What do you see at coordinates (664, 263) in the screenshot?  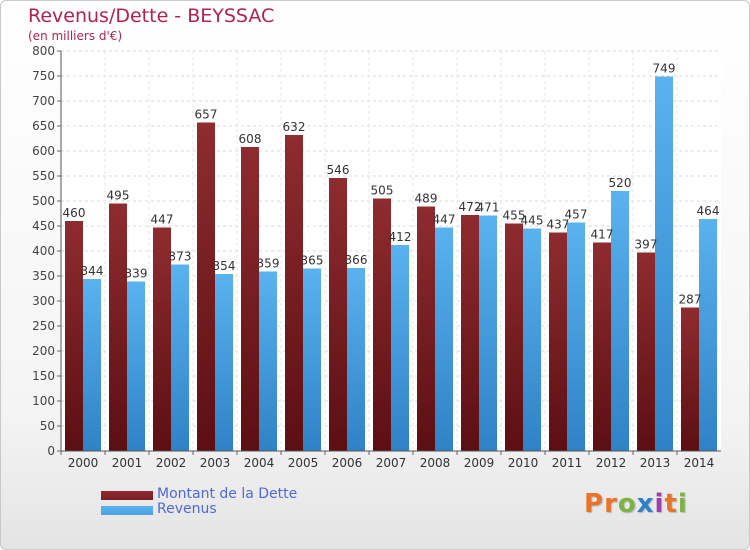 I see `bar-revenue-2013` at bounding box center [664, 263].